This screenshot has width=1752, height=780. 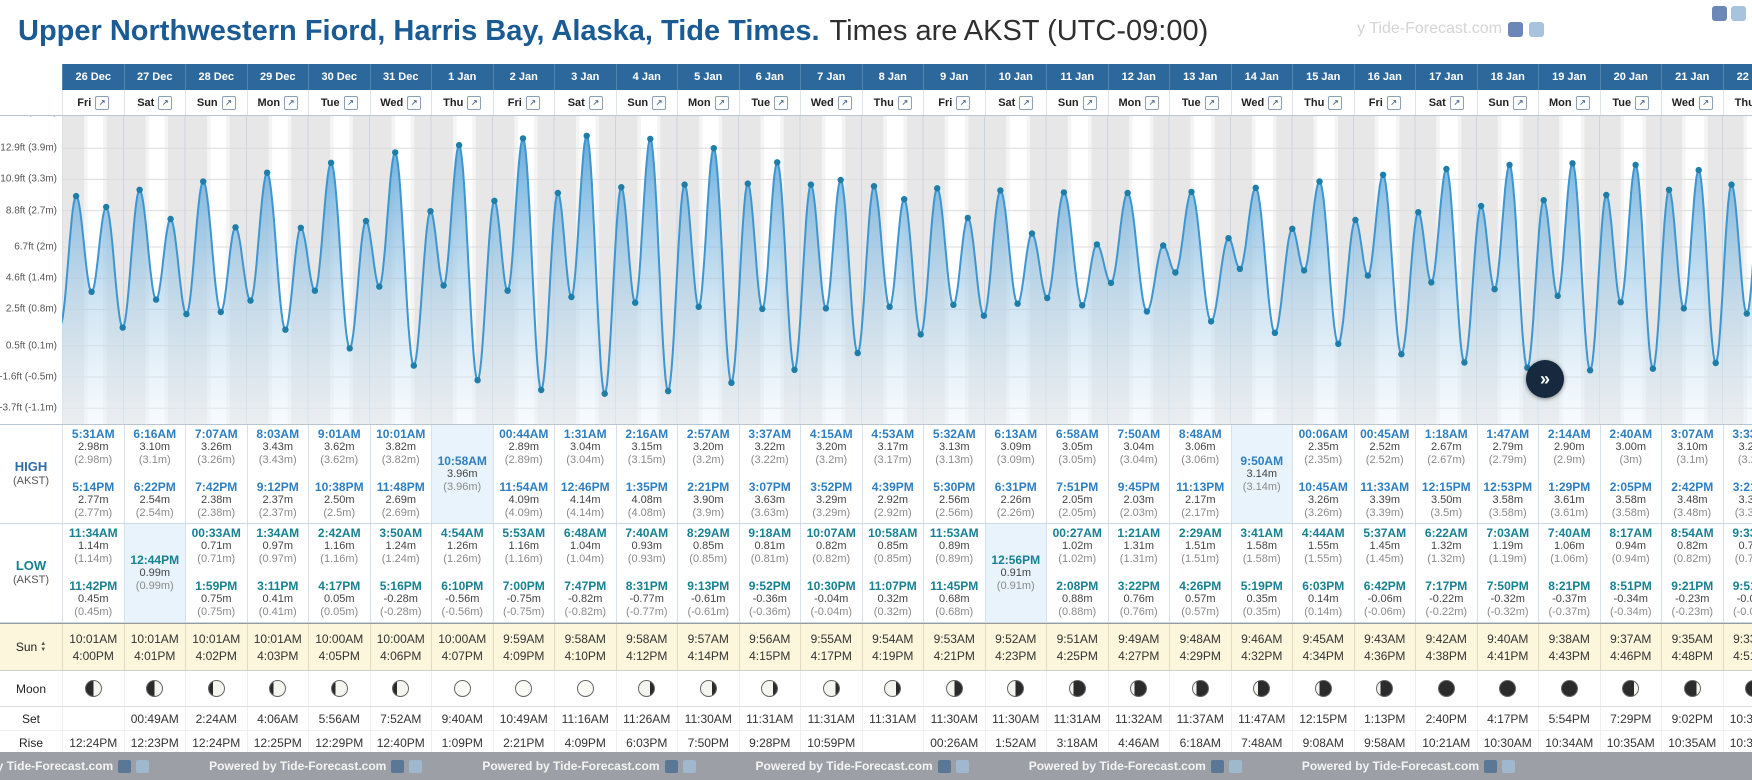 What do you see at coordinates (1384, 77) in the screenshot?
I see `date-header-cell: 16 Jan` at bounding box center [1384, 77].